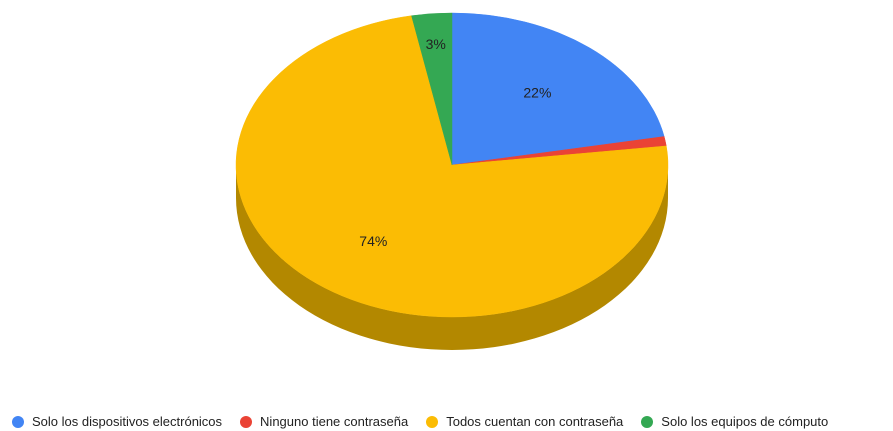 The image size is (893, 431). What do you see at coordinates (745, 421) in the screenshot?
I see `legend-label: Solo los equipos de cómputo` at bounding box center [745, 421].